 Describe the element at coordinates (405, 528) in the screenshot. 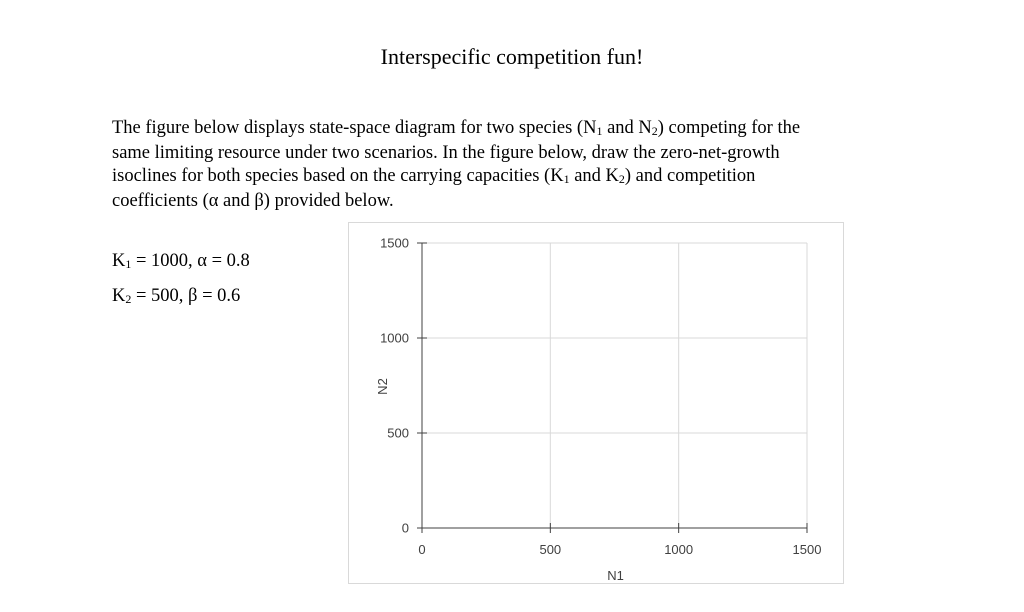

I see `y-tick-label: 0` at that location.